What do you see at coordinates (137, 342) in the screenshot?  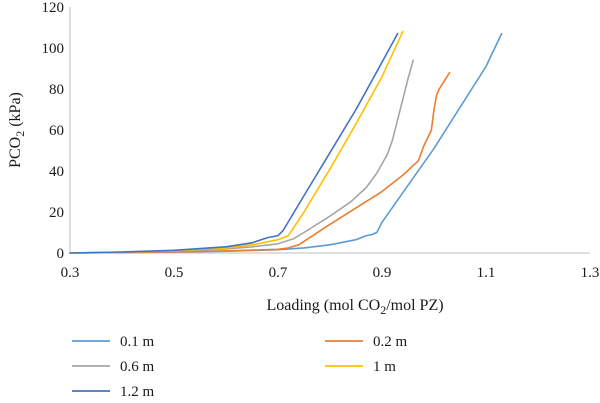 I see `legend-label: 0.1 m` at bounding box center [137, 342].